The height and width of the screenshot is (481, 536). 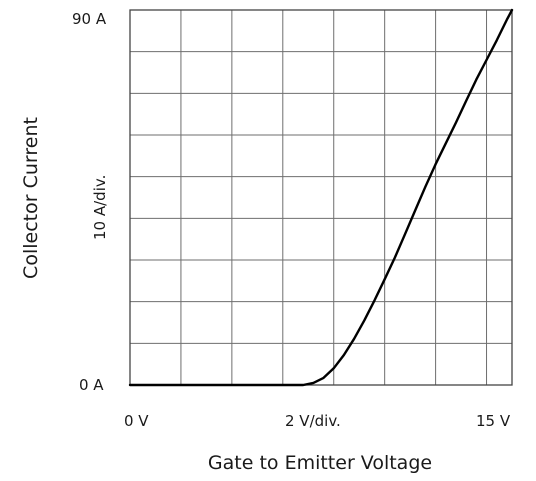 What do you see at coordinates (89, 19) in the screenshot?
I see `y-tick-label-top: 90 A` at bounding box center [89, 19].